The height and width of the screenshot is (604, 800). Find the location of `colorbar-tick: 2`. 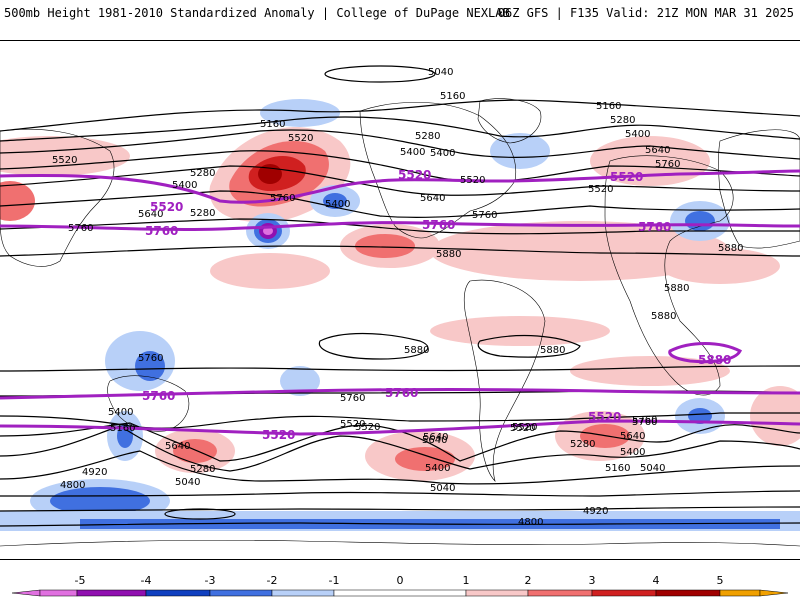

colorbar-tick: 2 is located at coordinates (528, 580).